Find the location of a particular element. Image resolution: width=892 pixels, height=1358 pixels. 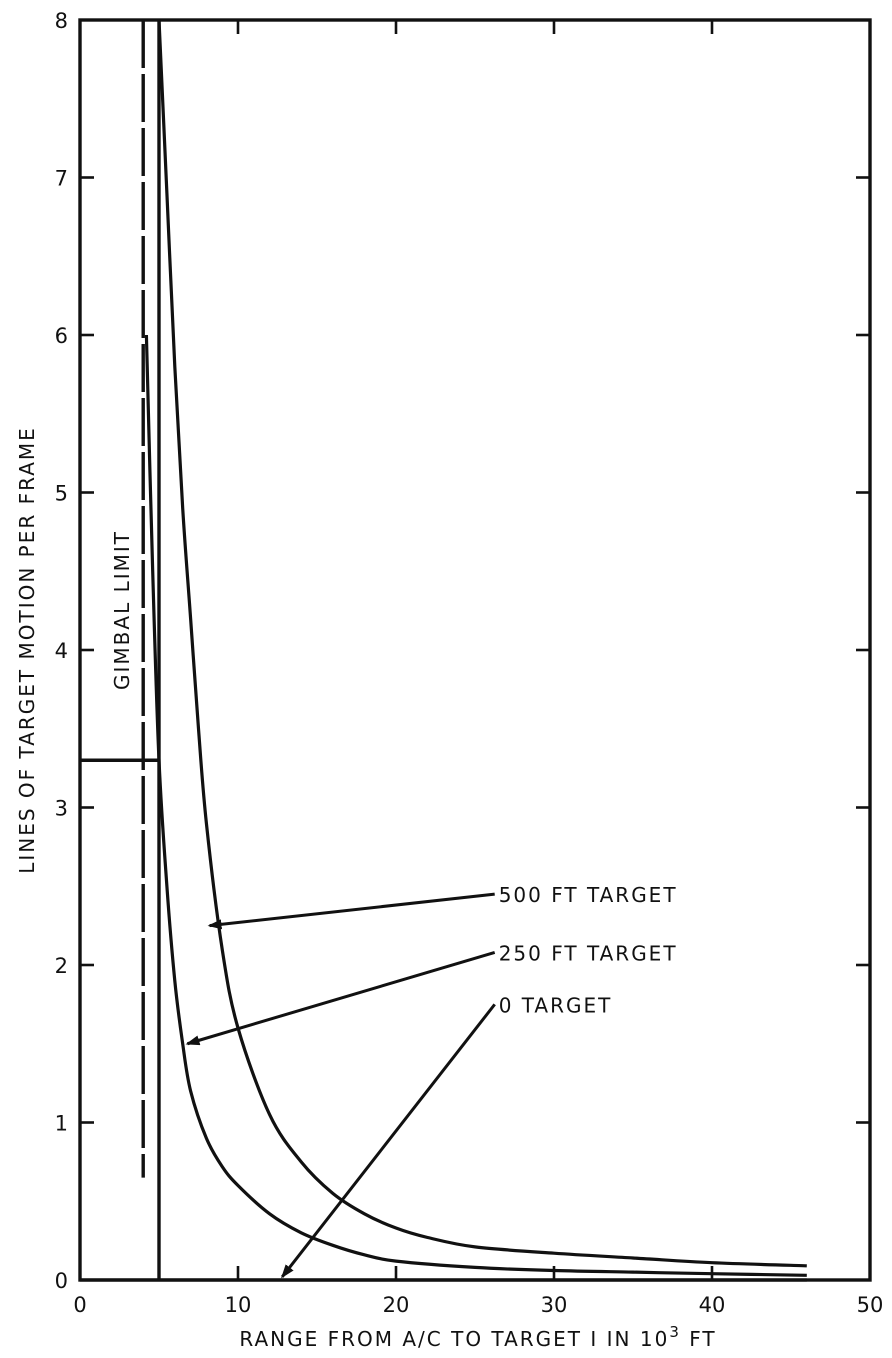

x-tick-label: 0 is located at coordinates (79, 1305).